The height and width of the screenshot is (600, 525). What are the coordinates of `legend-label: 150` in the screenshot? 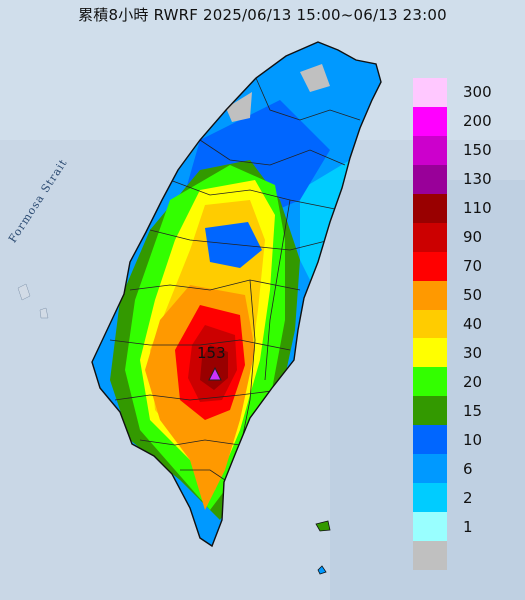 It's located at (477, 150).